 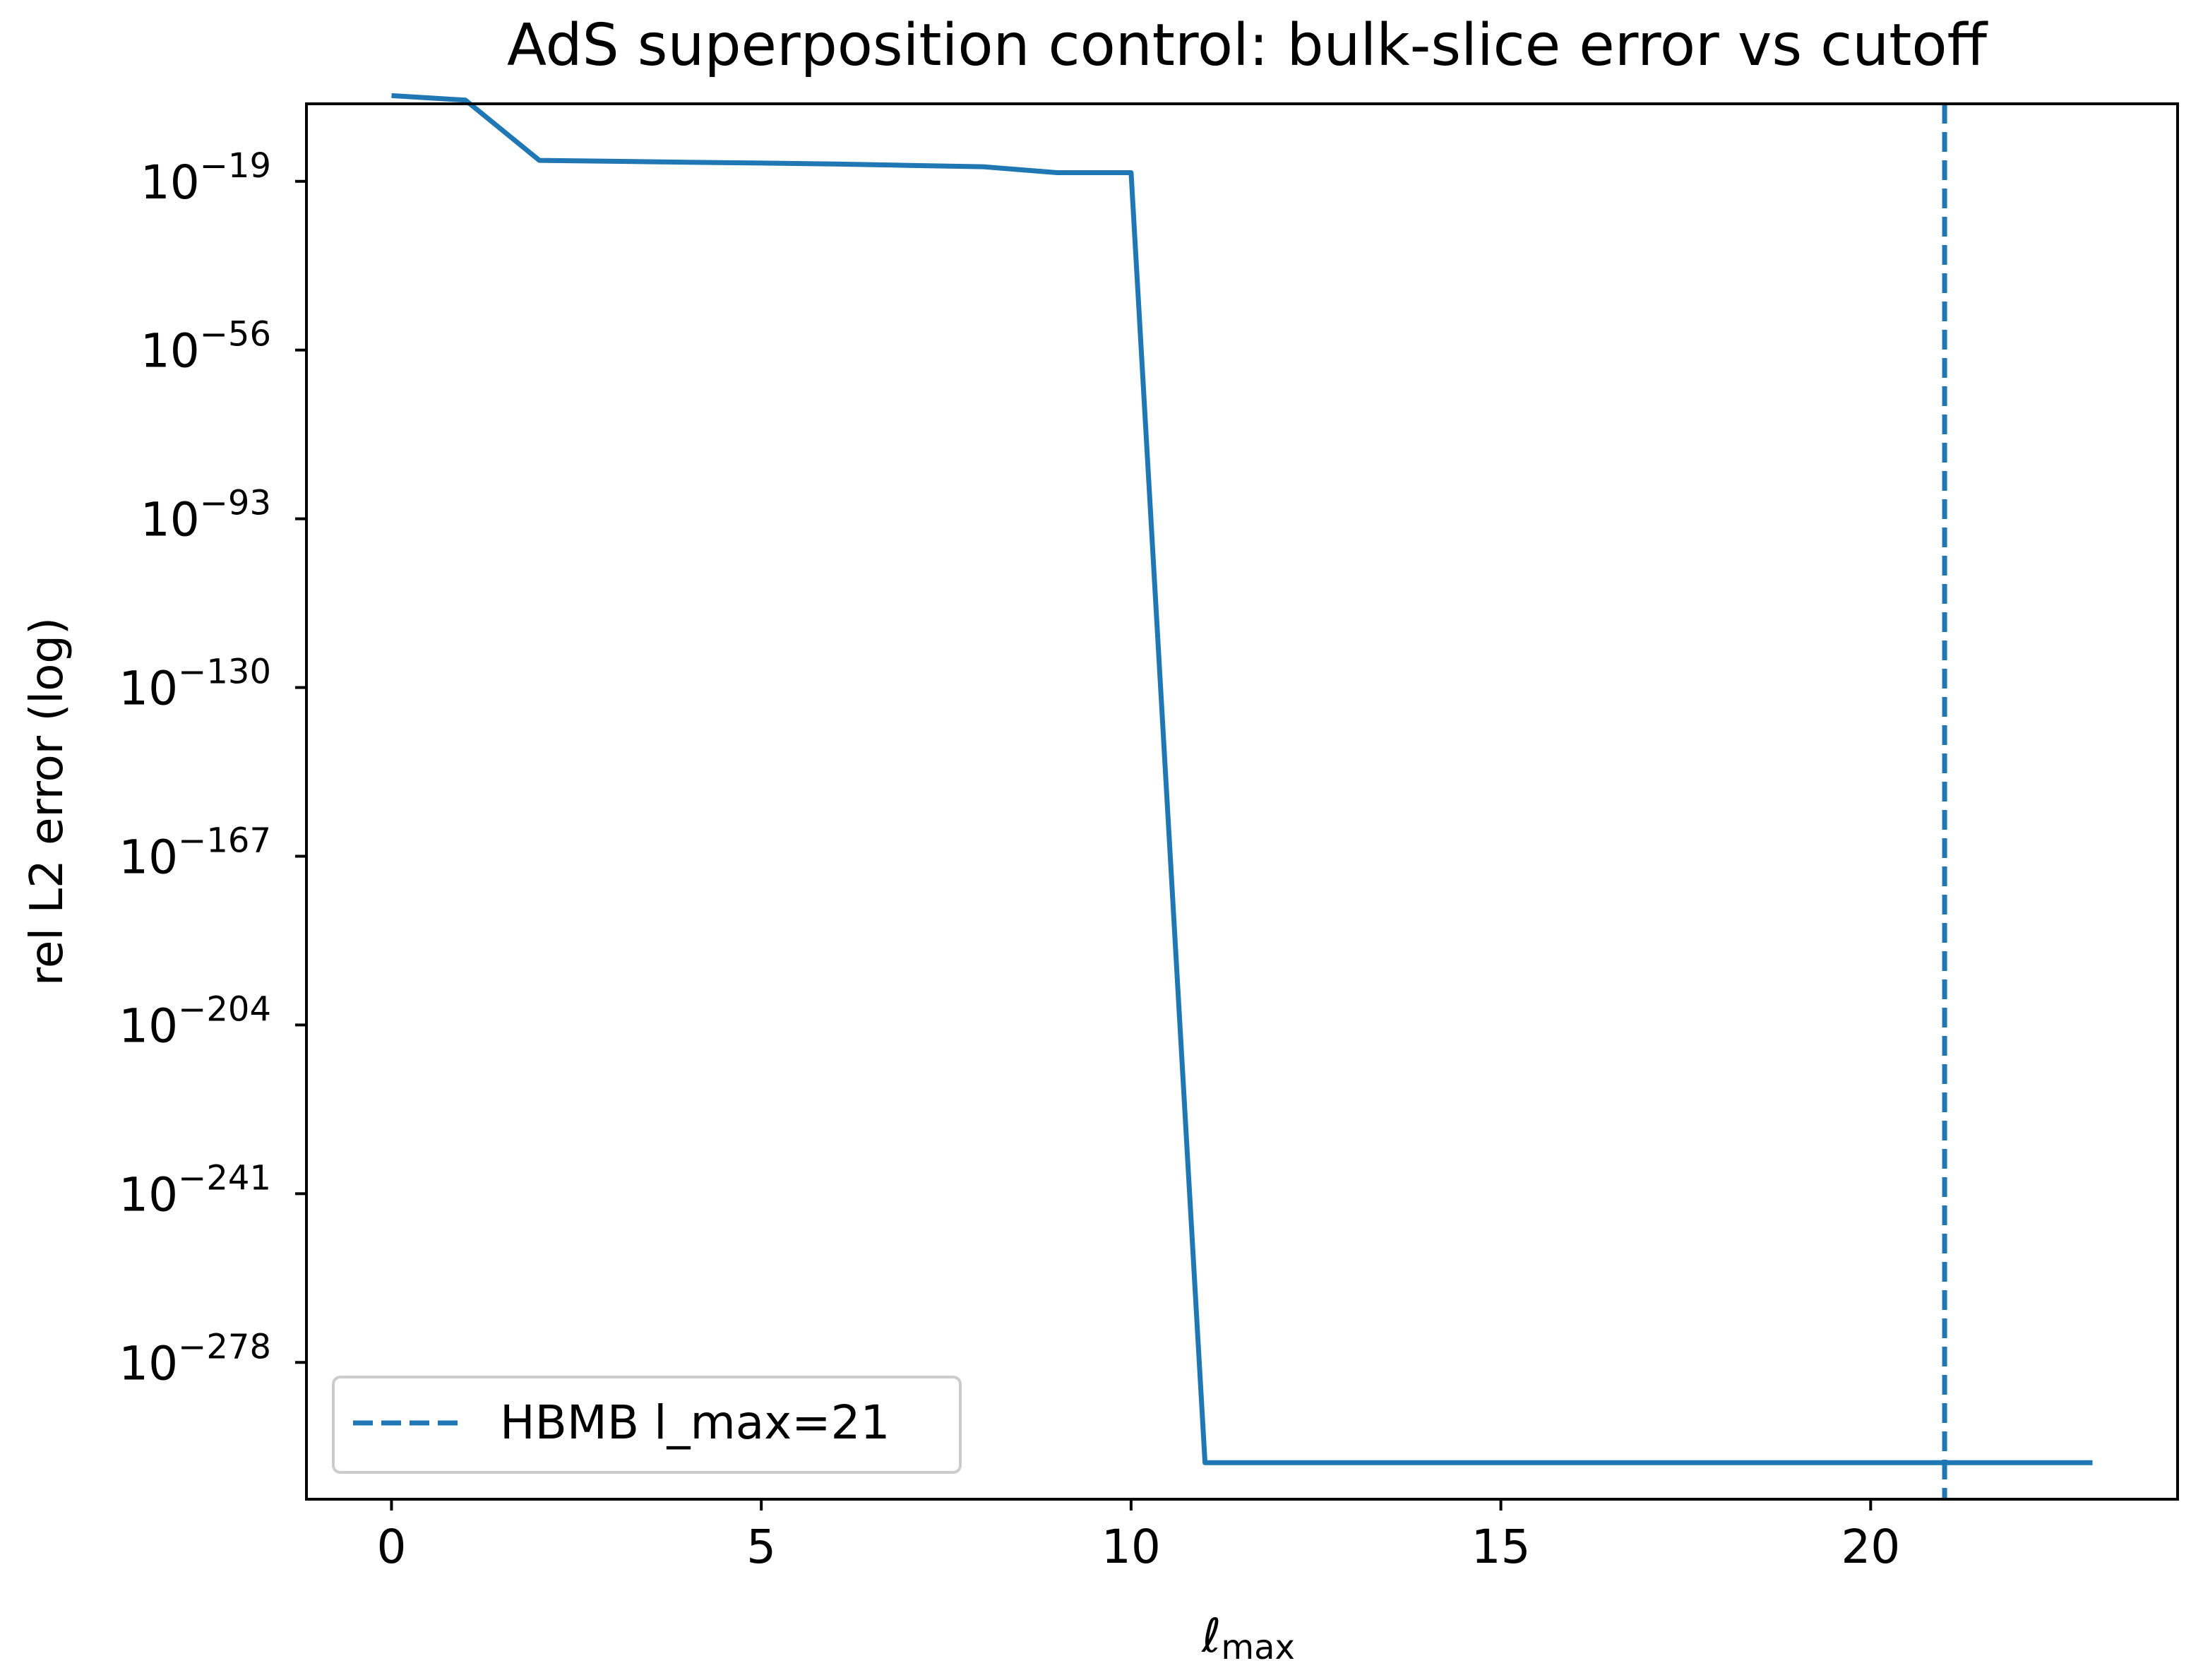 I want to click on y-tick-label: 10−19, so click(x=206, y=178).